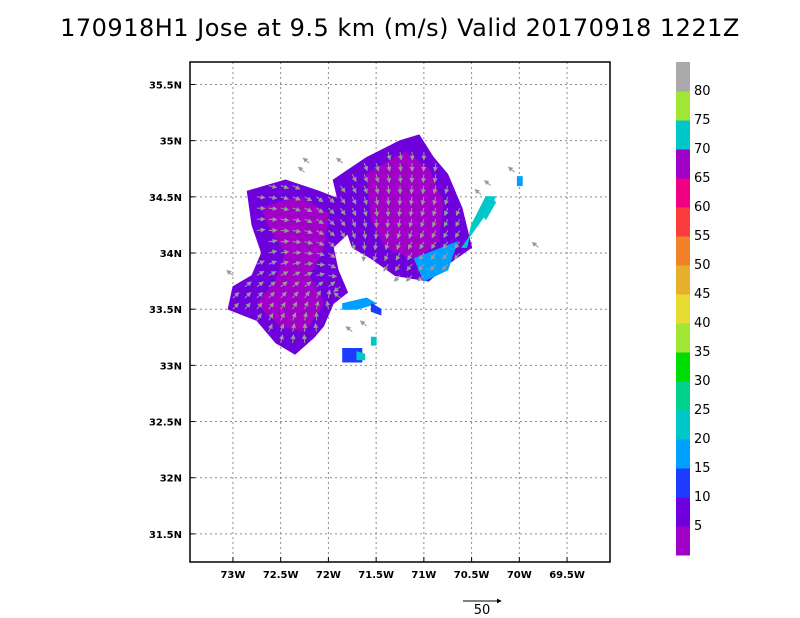  Describe the element at coordinates (482, 610) in the screenshot. I see `reference-label: 50` at that location.